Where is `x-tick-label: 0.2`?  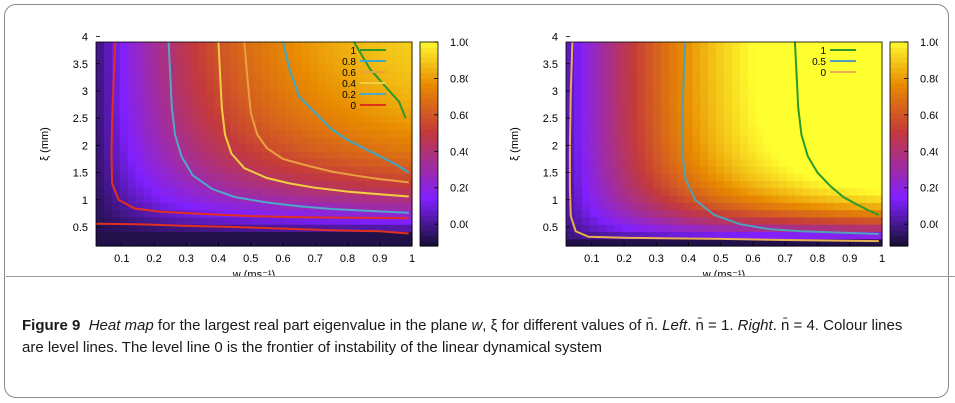
x-tick-label: 0.2 is located at coordinates (623, 259).